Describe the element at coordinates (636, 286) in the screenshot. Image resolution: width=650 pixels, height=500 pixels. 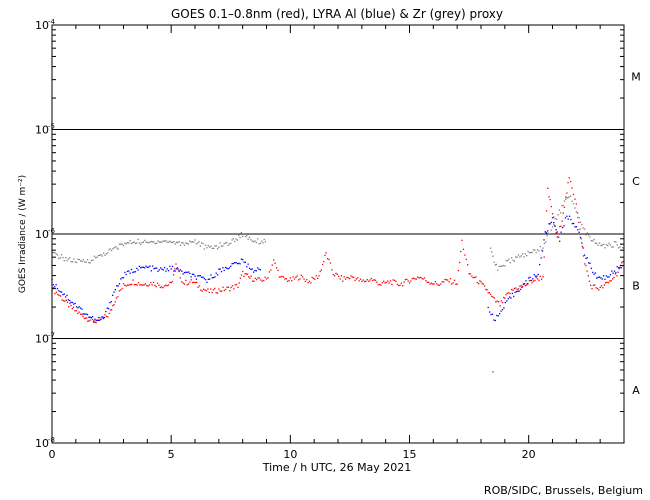
I see `flare-class-b: B` at that location.